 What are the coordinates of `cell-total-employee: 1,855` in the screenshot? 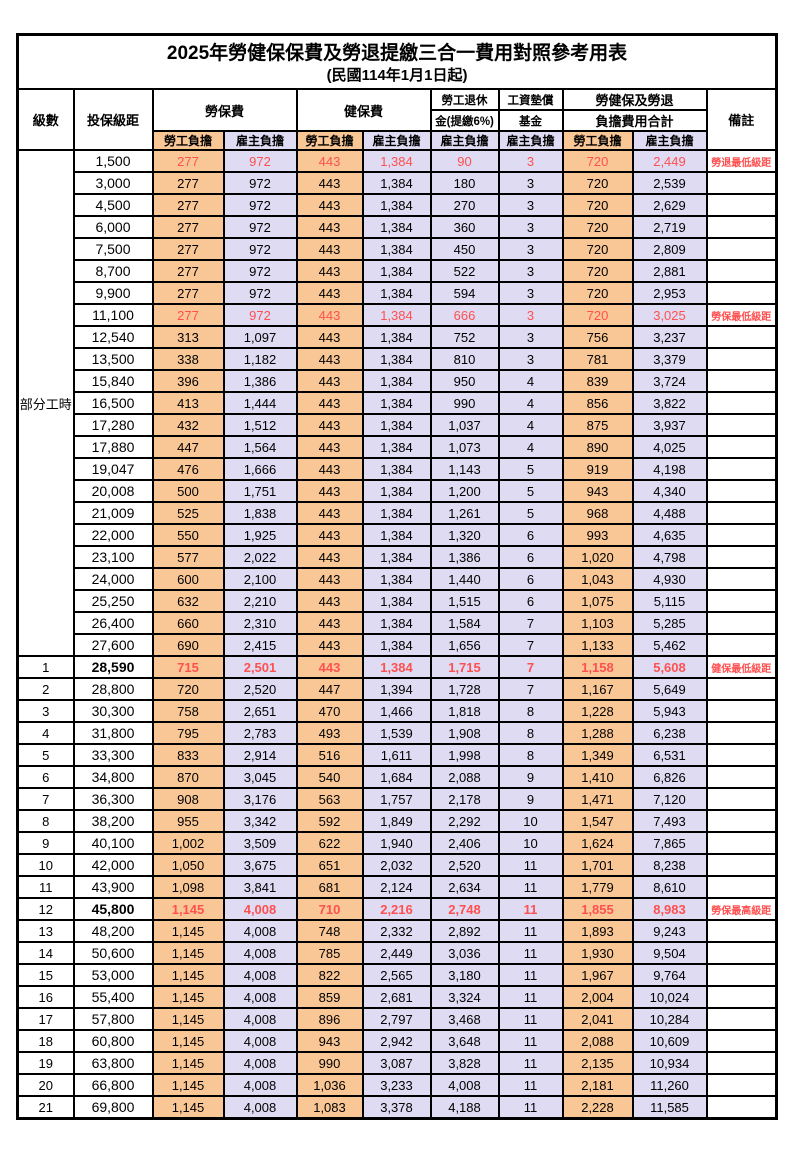 It's located at (597, 909).